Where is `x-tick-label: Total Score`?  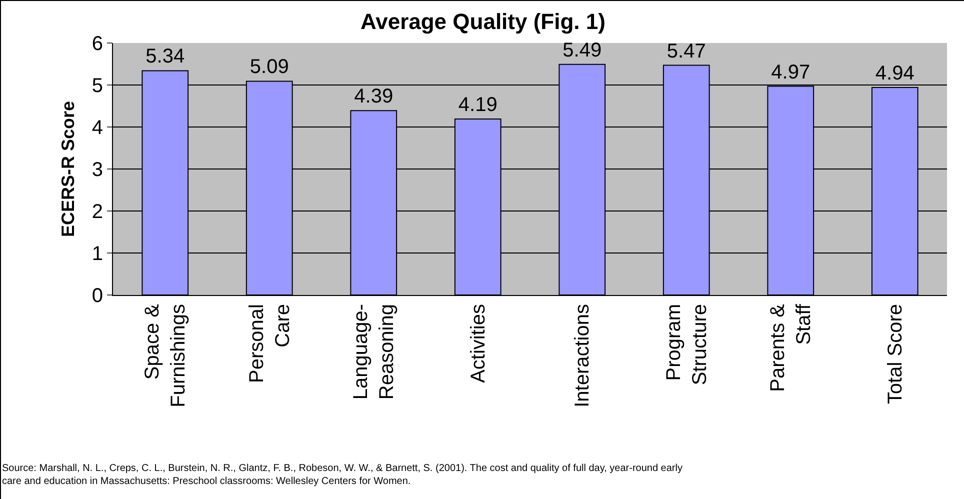
x-tick-label: Total Score is located at coordinates (895, 354).